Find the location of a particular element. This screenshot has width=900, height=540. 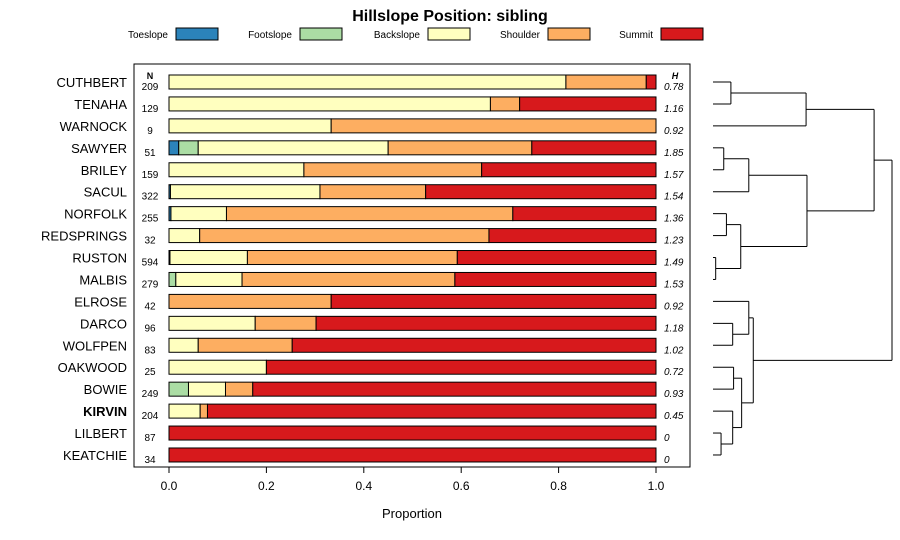

legend-label-footslope: Footslope is located at coordinates (270, 35).